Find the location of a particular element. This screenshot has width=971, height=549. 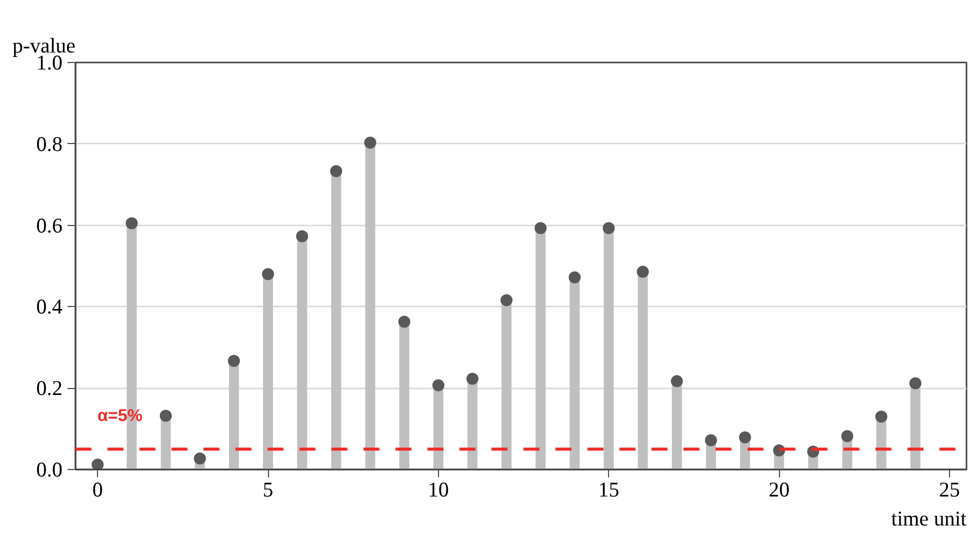

x-tick-label: 0 is located at coordinates (97, 490).